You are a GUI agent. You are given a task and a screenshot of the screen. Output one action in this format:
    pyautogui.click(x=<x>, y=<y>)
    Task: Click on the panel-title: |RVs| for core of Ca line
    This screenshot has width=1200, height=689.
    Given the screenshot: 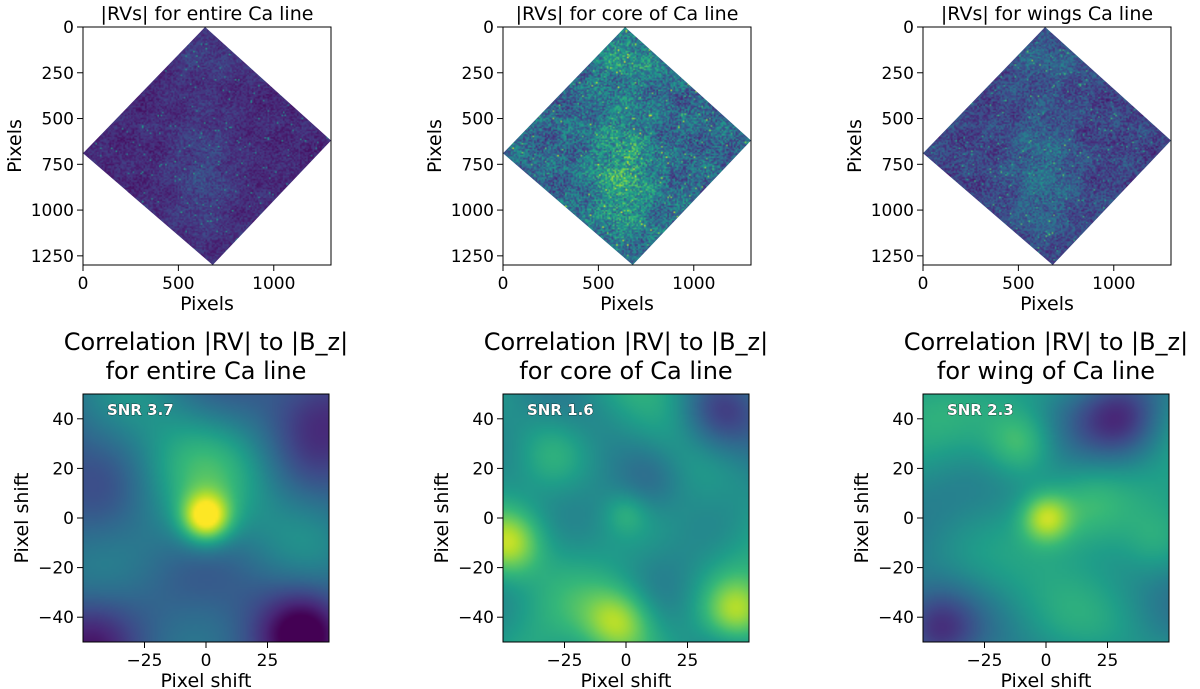 What is the action you would take?
    pyautogui.click(x=627, y=14)
    